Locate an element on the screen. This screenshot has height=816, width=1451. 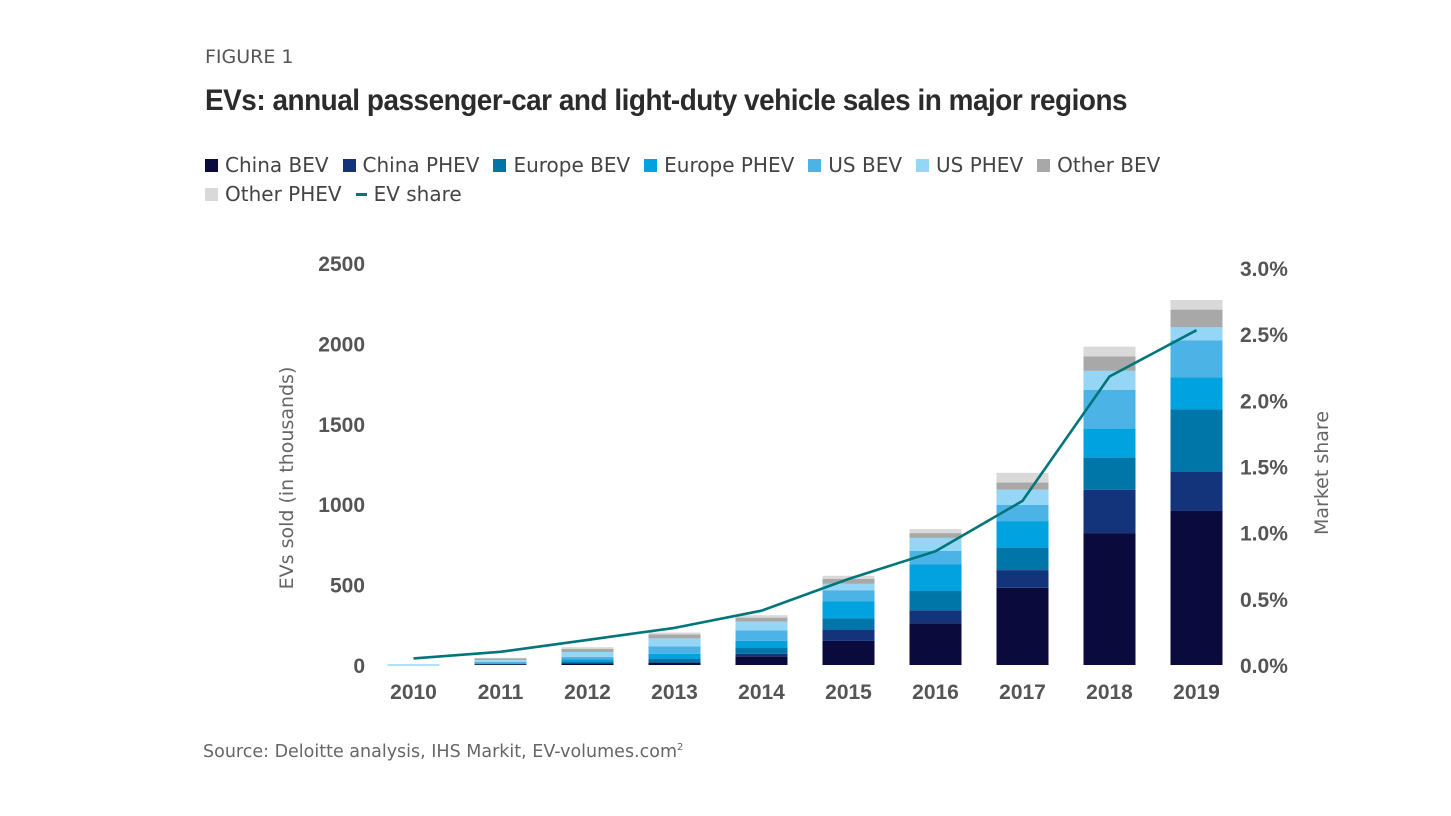
y-tick-label: 2500 is located at coordinates (341, 264).